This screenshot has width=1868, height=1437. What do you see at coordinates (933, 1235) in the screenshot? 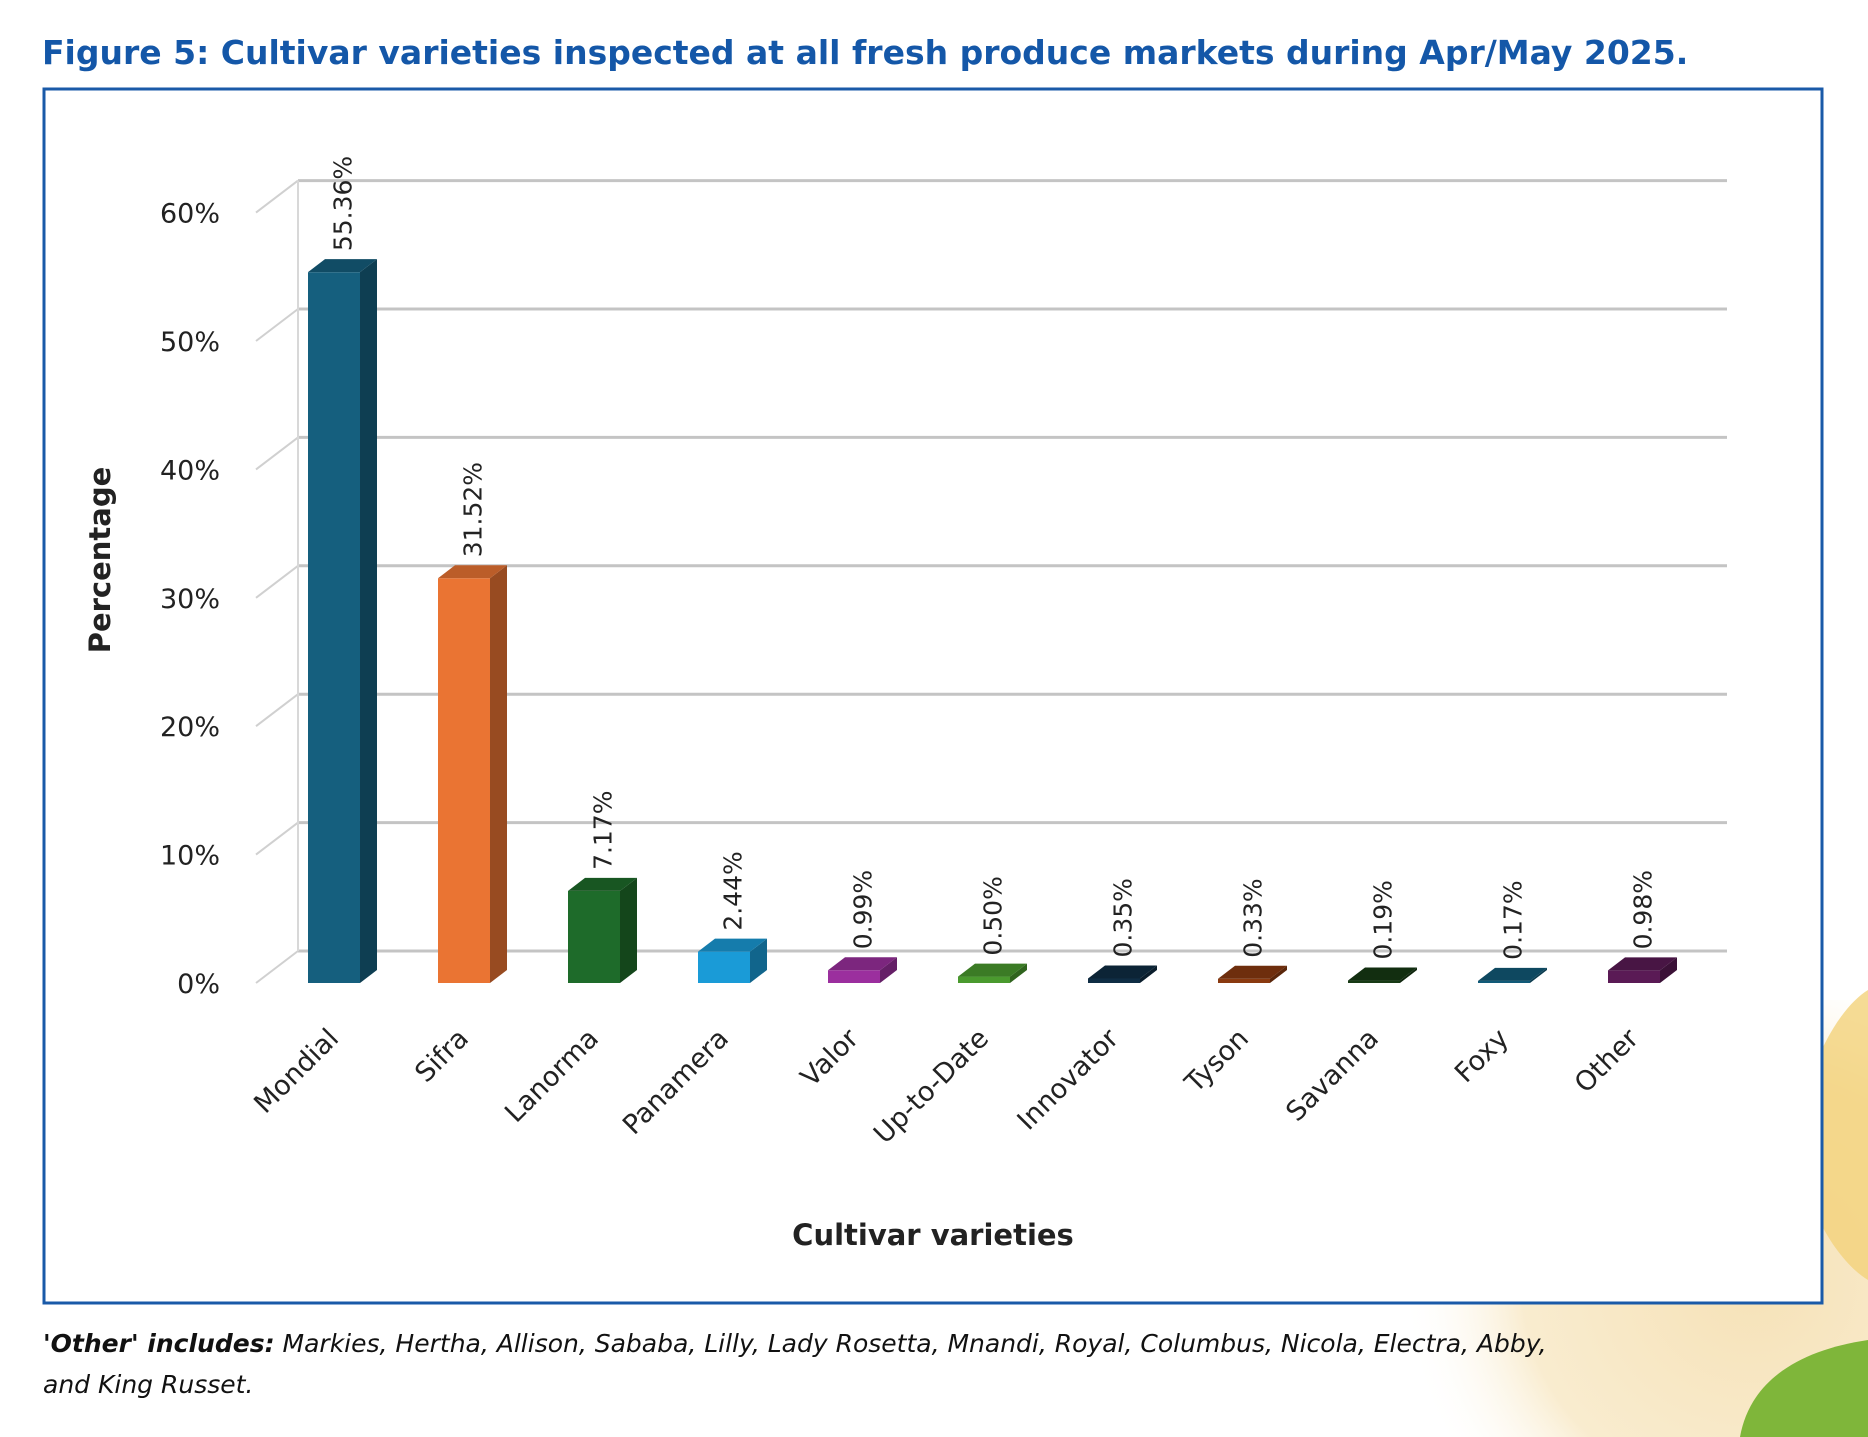
I see `x-axis-title: Cultivar varieties` at bounding box center [933, 1235].